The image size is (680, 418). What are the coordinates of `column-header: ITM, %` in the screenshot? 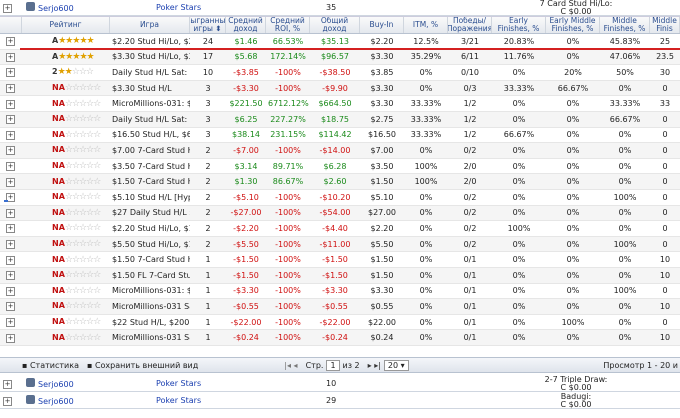 It's located at (426, 25).